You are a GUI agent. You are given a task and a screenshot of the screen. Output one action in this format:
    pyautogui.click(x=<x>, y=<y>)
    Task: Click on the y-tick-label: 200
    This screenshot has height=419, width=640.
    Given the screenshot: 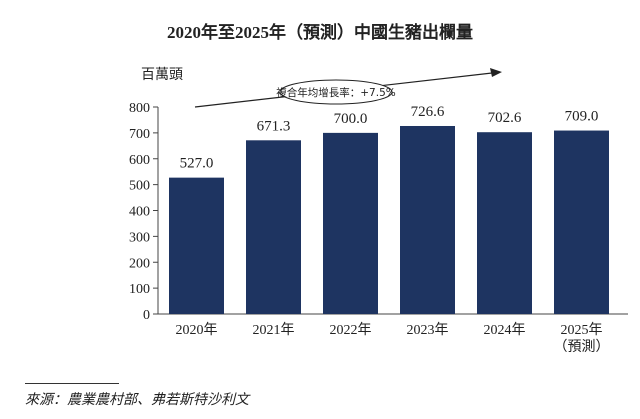 What is the action you would take?
    pyautogui.click(x=139, y=263)
    